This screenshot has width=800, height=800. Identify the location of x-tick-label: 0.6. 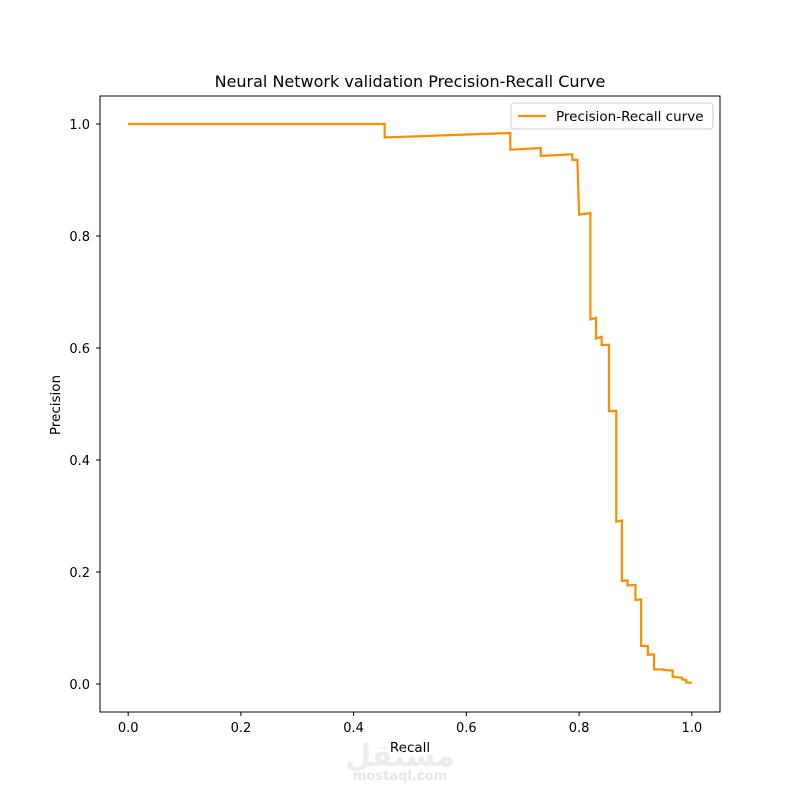
(466, 728).